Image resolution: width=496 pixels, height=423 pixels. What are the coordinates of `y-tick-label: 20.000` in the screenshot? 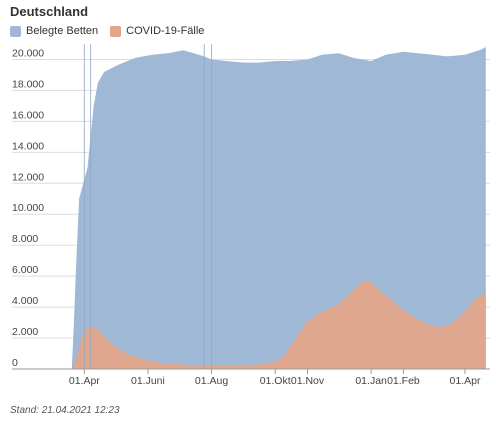 It's located at (28, 53).